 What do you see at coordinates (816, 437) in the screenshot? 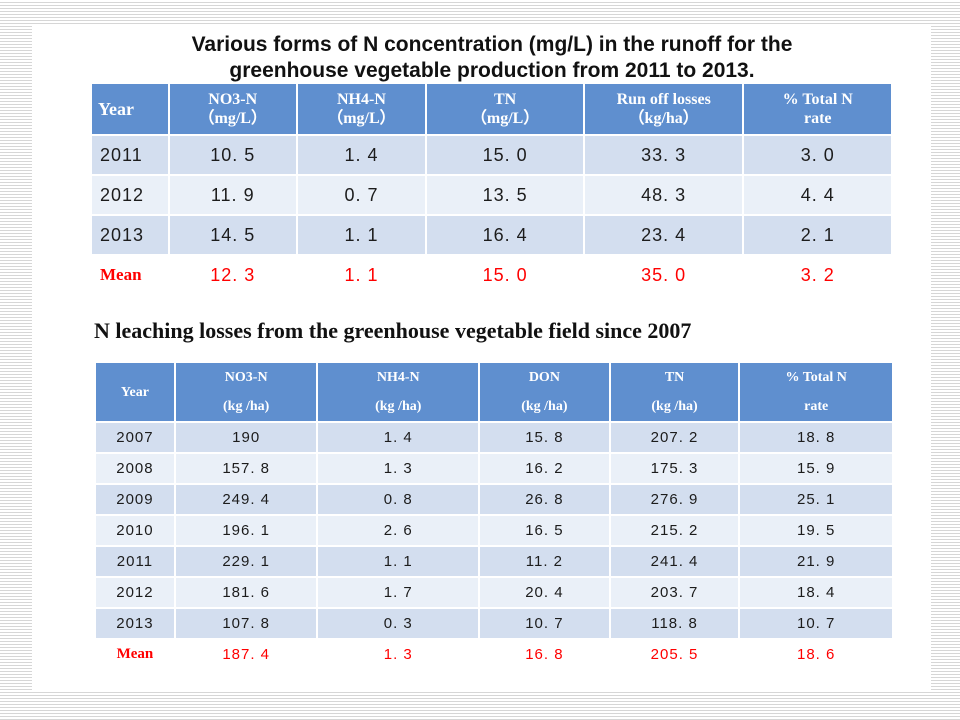
I see `table-cell: 18. 8` at bounding box center [816, 437].